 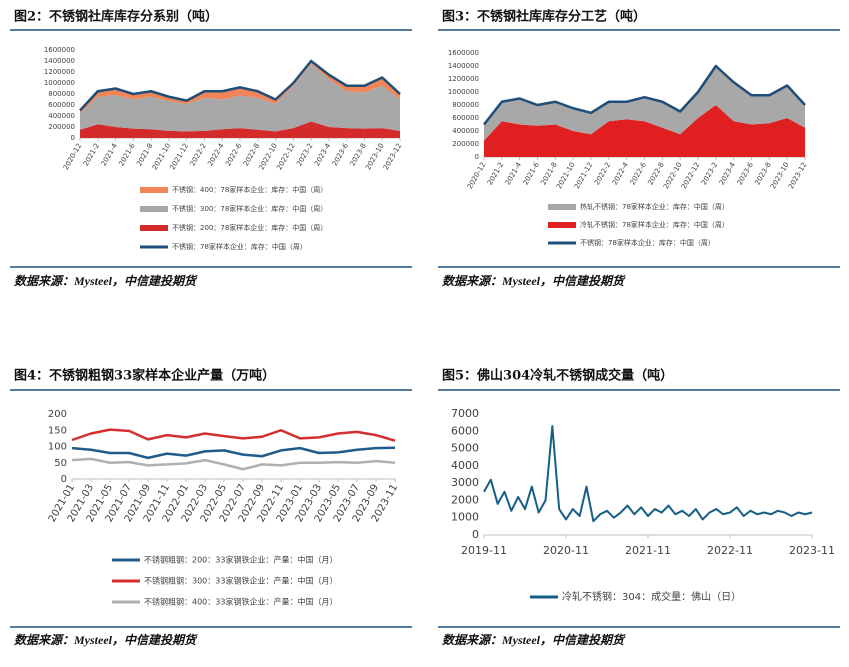 I want to click on x-tick-label: 2019-11, so click(x=484, y=550).